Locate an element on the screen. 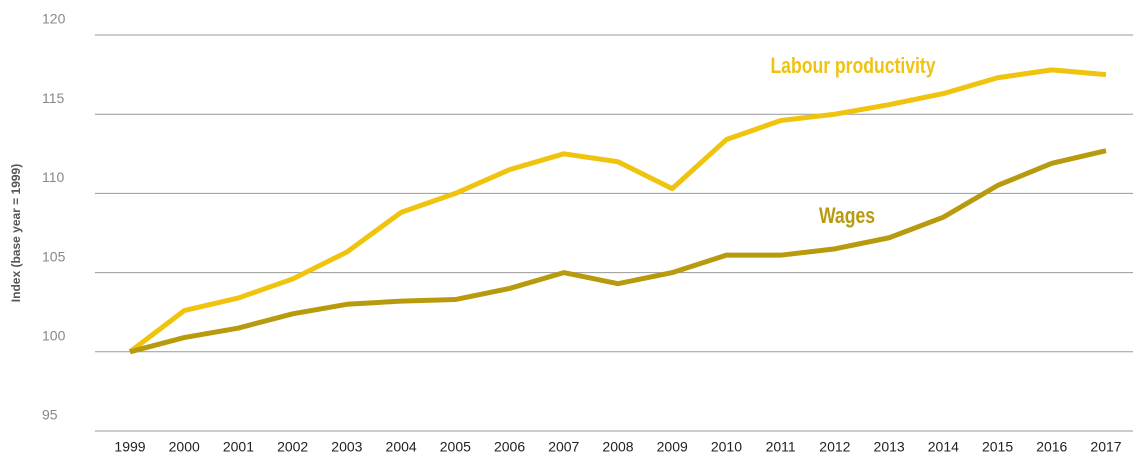 This screenshot has width=1133, height=459. y-tick-label: 110 is located at coordinates (53, 177).